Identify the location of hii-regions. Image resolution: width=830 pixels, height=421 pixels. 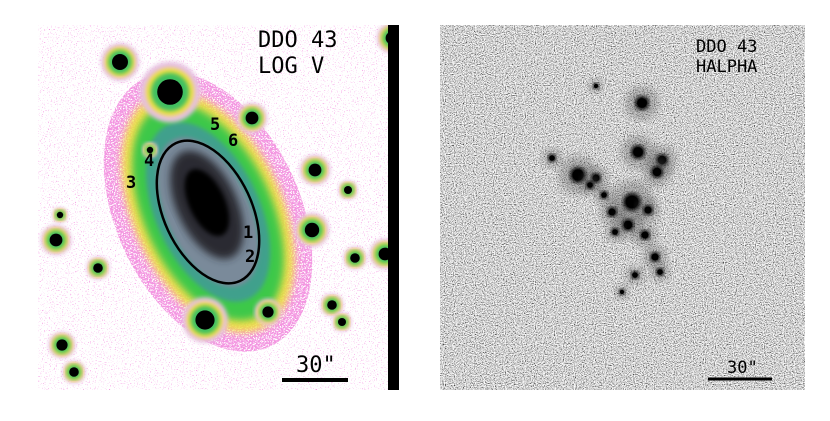
(609, 189).